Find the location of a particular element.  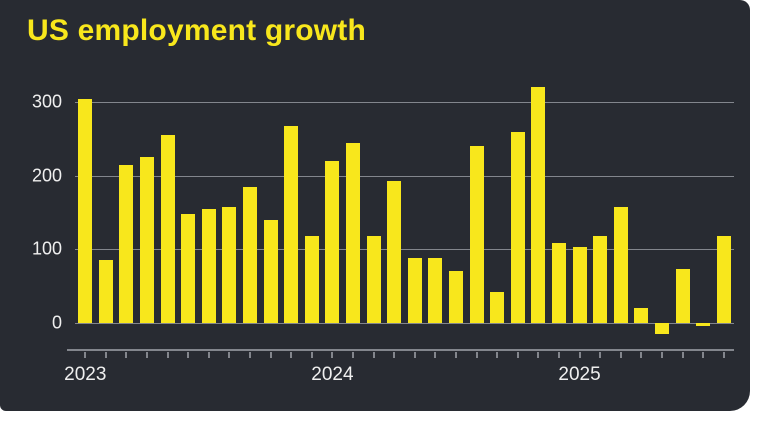

chart-title: US employment growth is located at coordinates (197, 30).